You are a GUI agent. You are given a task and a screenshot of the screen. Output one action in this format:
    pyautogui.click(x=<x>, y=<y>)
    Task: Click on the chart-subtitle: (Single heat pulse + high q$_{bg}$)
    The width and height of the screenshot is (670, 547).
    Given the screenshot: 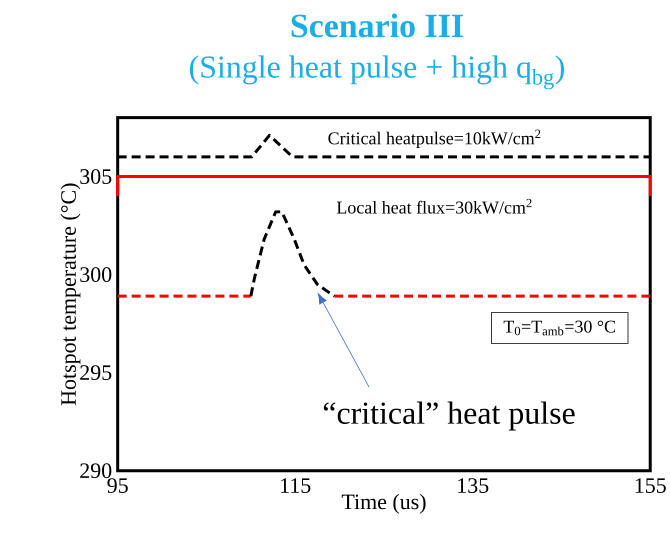 What is the action you would take?
    pyautogui.click(x=377, y=73)
    